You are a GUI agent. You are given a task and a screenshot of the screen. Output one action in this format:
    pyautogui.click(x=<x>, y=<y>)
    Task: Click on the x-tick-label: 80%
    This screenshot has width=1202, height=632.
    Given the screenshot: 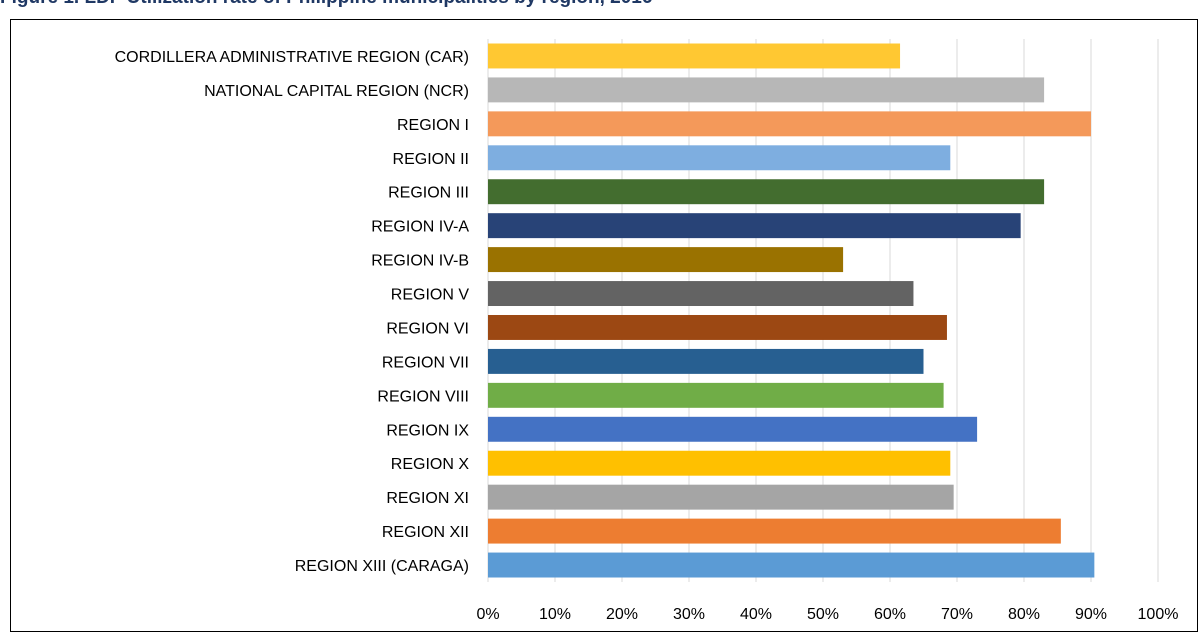 What is the action you would take?
    pyautogui.click(x=1024, y=614)
    